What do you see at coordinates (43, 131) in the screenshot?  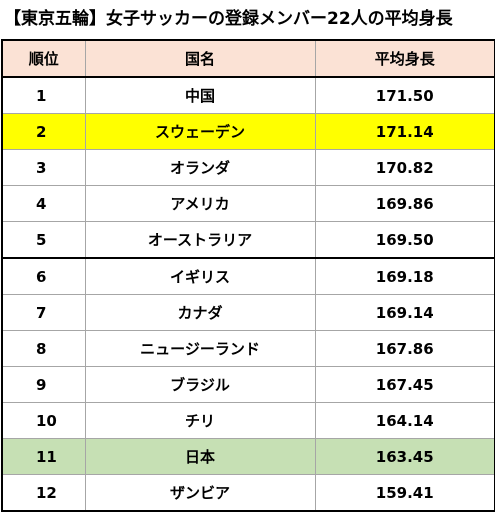 I see `rank-cell: 2` at bounding box center [43, 131].